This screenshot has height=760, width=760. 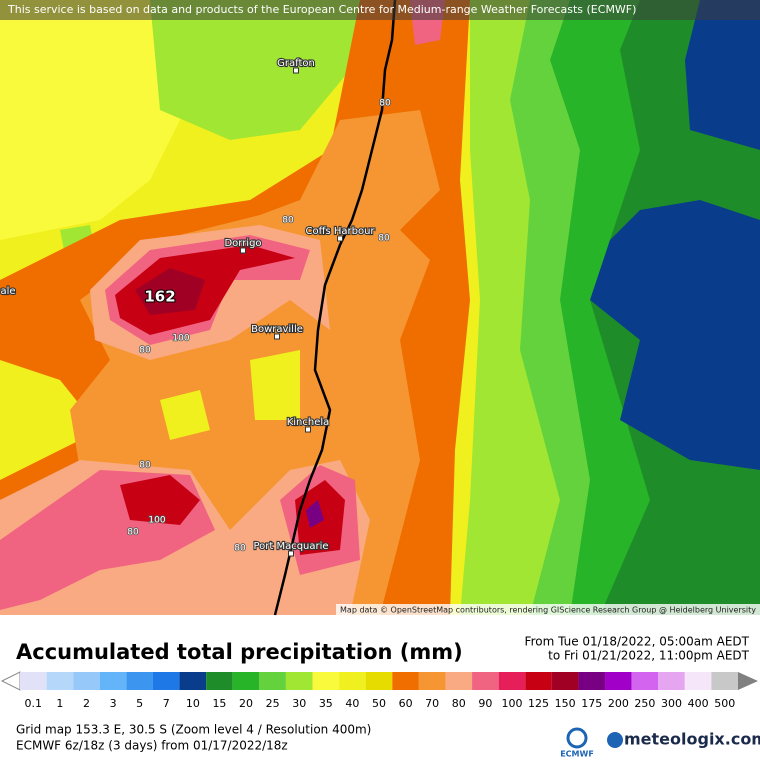 I want to click on scale-label: 250, so click(x=644, y=703).